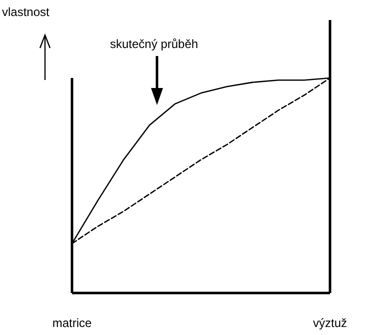 This screenshot has height=335, width=366. Describe the element at coordinates (330, 323) in the screenshot. I see `x-tick-label: výztuž` at that location.